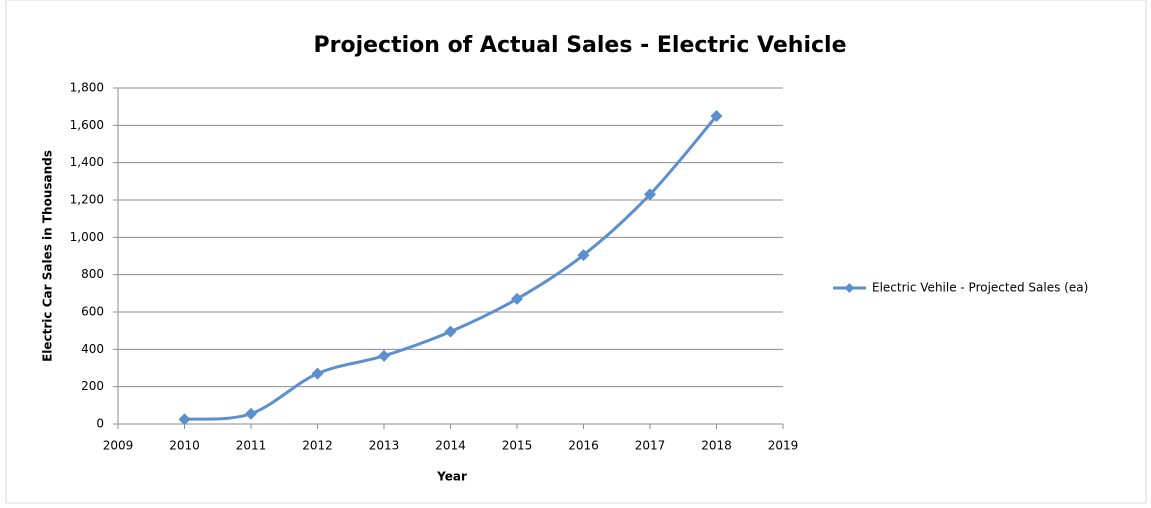 The height and width of the screenshot is (508, 1151). I want to click on y-tick-label: 600, so click(92, 312).